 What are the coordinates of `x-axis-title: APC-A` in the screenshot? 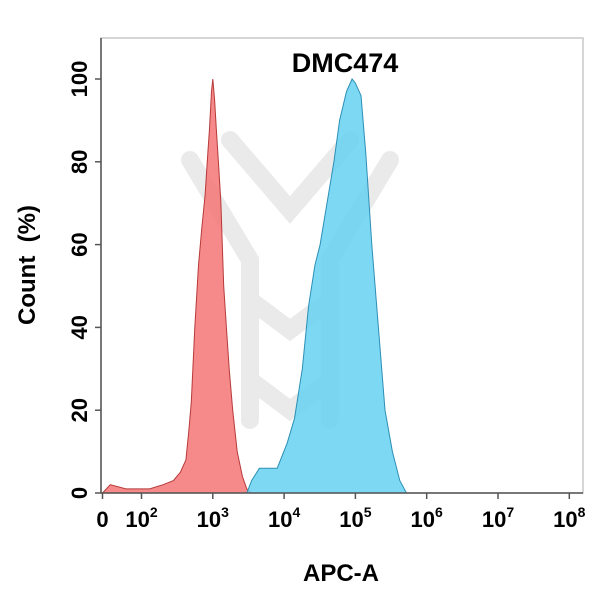 It's located at (341, 573).